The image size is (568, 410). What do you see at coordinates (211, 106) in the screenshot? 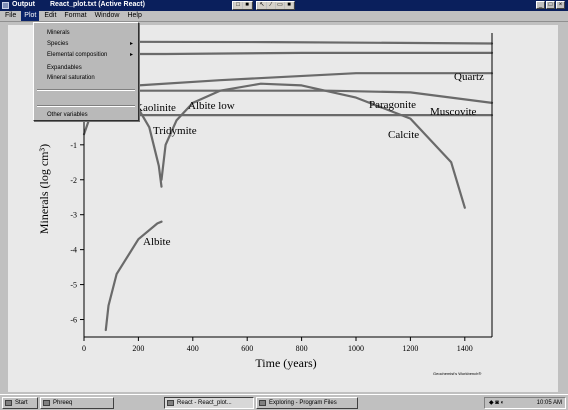
I see `label-albite-low: Albite low` at bounding box center [211, 106].